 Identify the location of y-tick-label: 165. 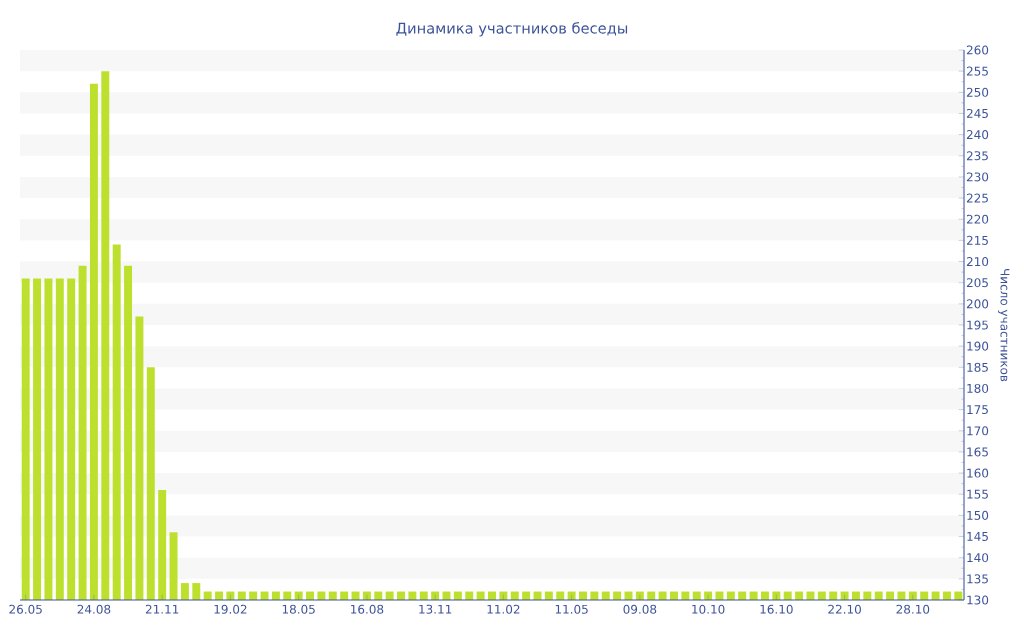
(977, 452).